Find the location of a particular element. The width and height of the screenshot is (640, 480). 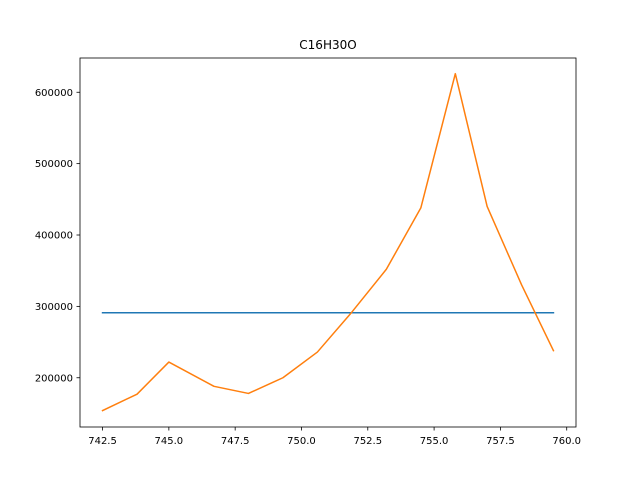

y-tick-label: 200000 is located at coordinates (54, 378).